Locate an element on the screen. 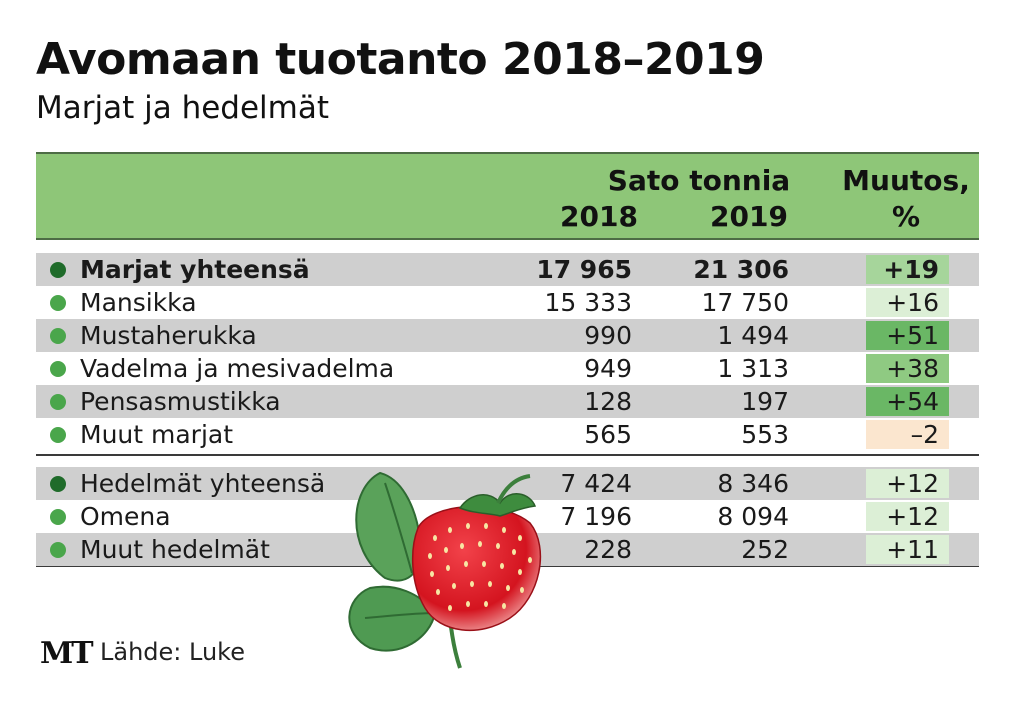 The image size is (1019, 702). change-badge: +19 is located at coordinates (907, 269).